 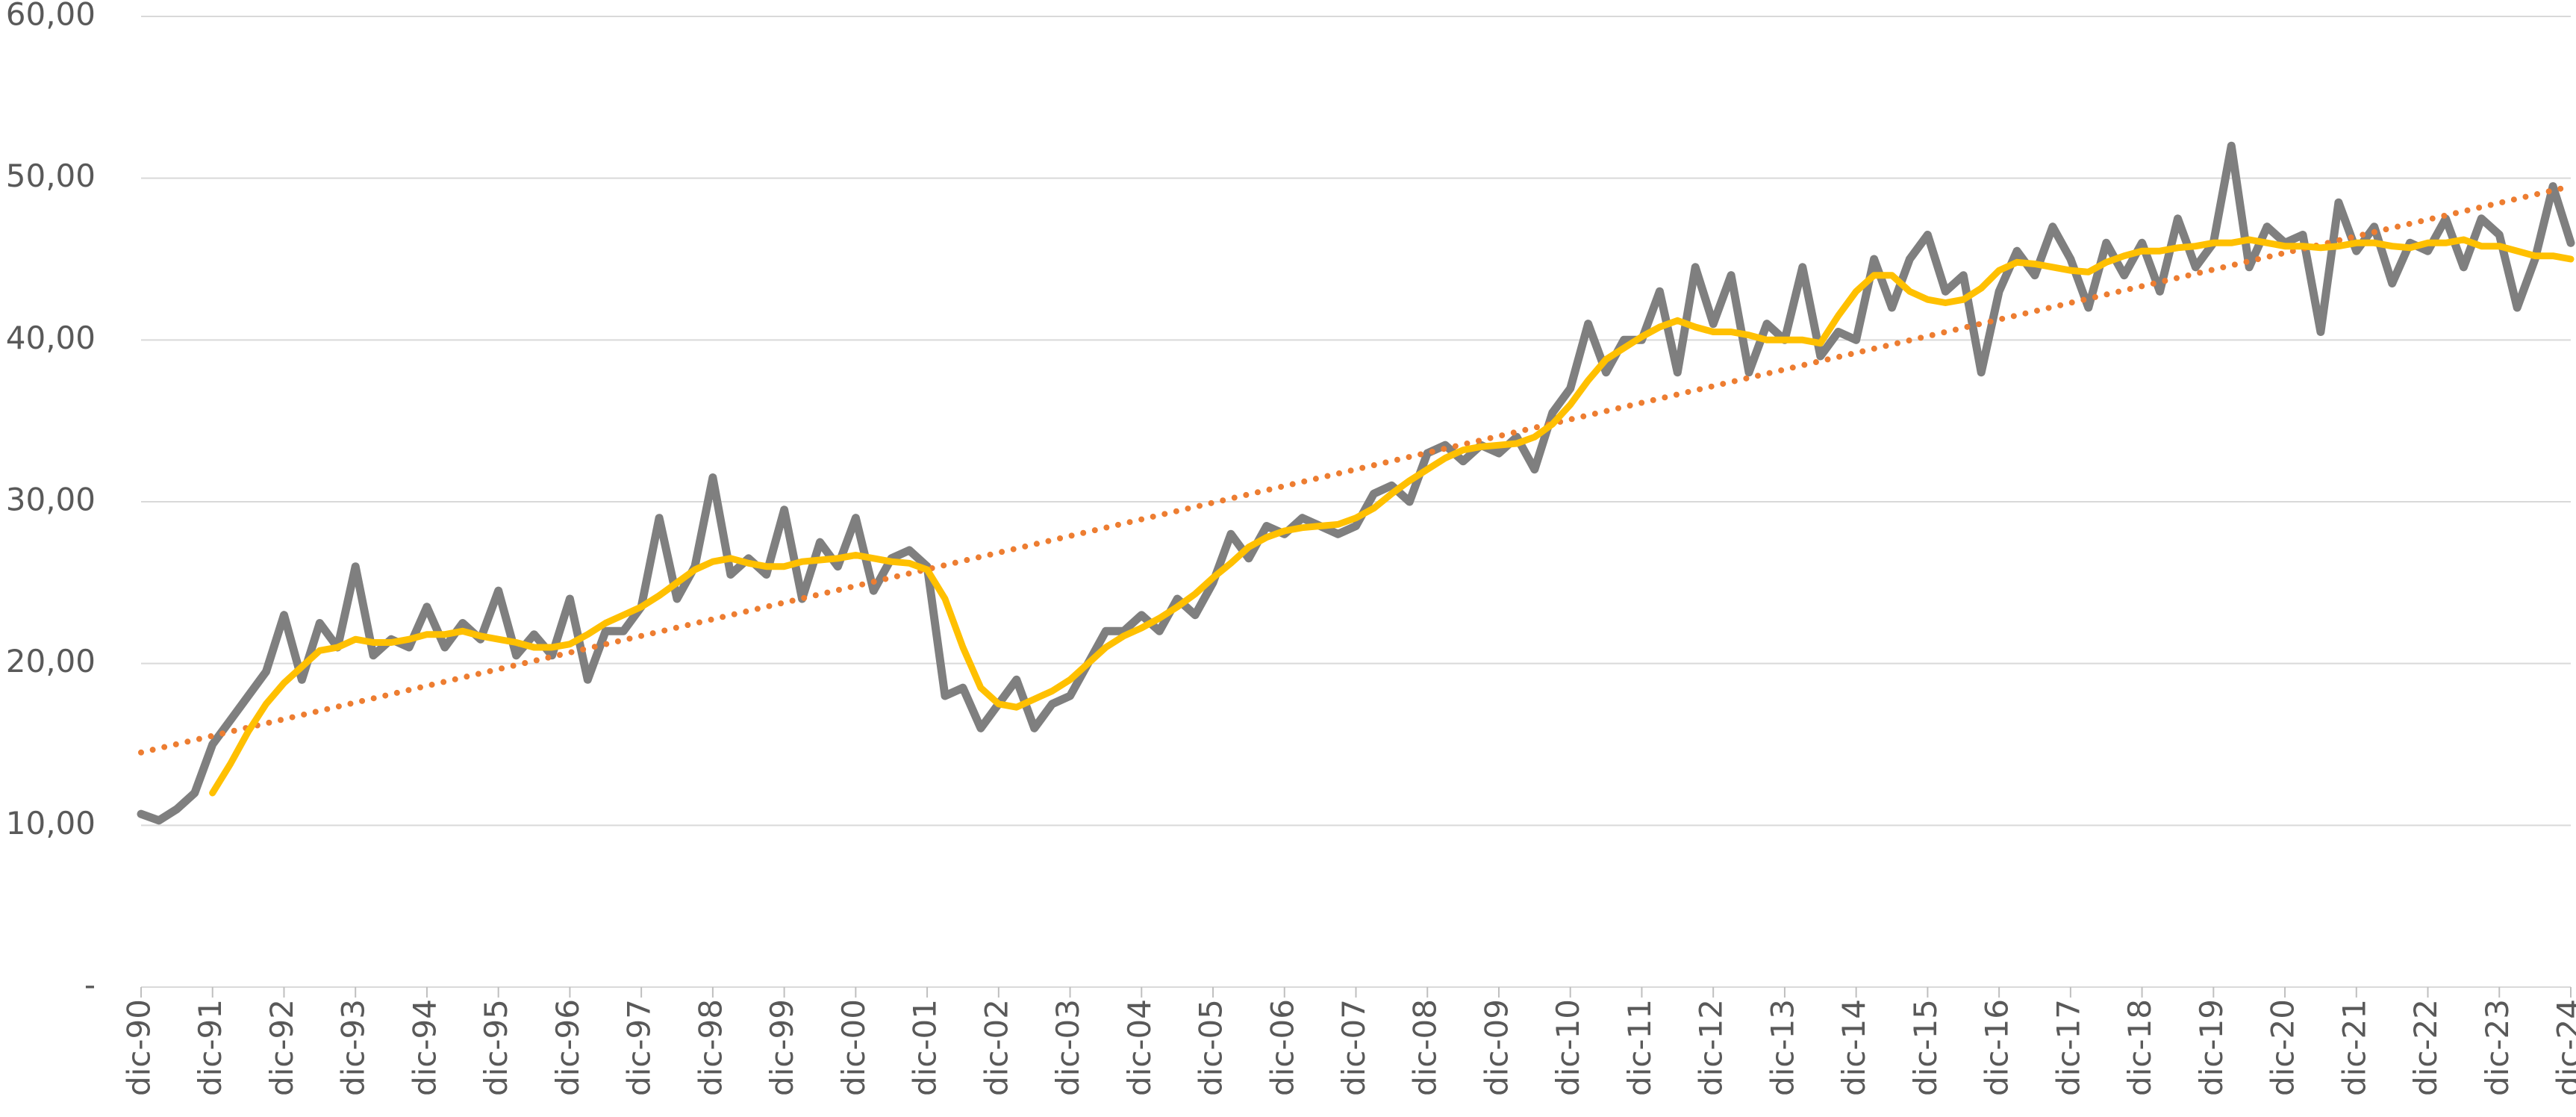 I want to click on x-tick-label: dic-04, so click(x=1139, y=1048).